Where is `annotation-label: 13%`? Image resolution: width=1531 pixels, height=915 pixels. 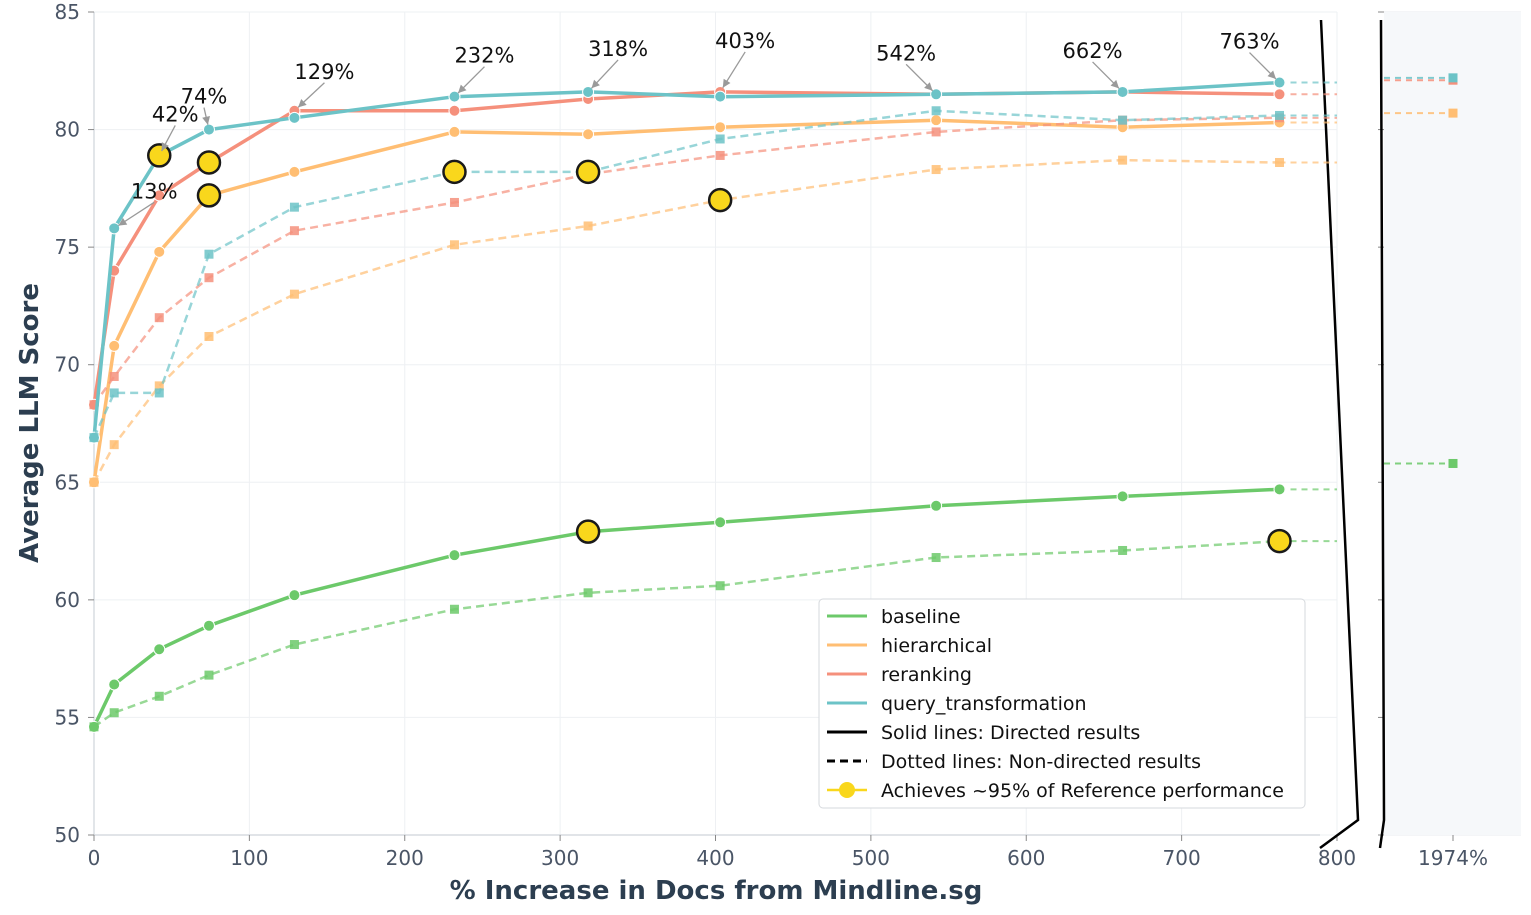 annotation-label: 13% is located at coordinates (154, 191).